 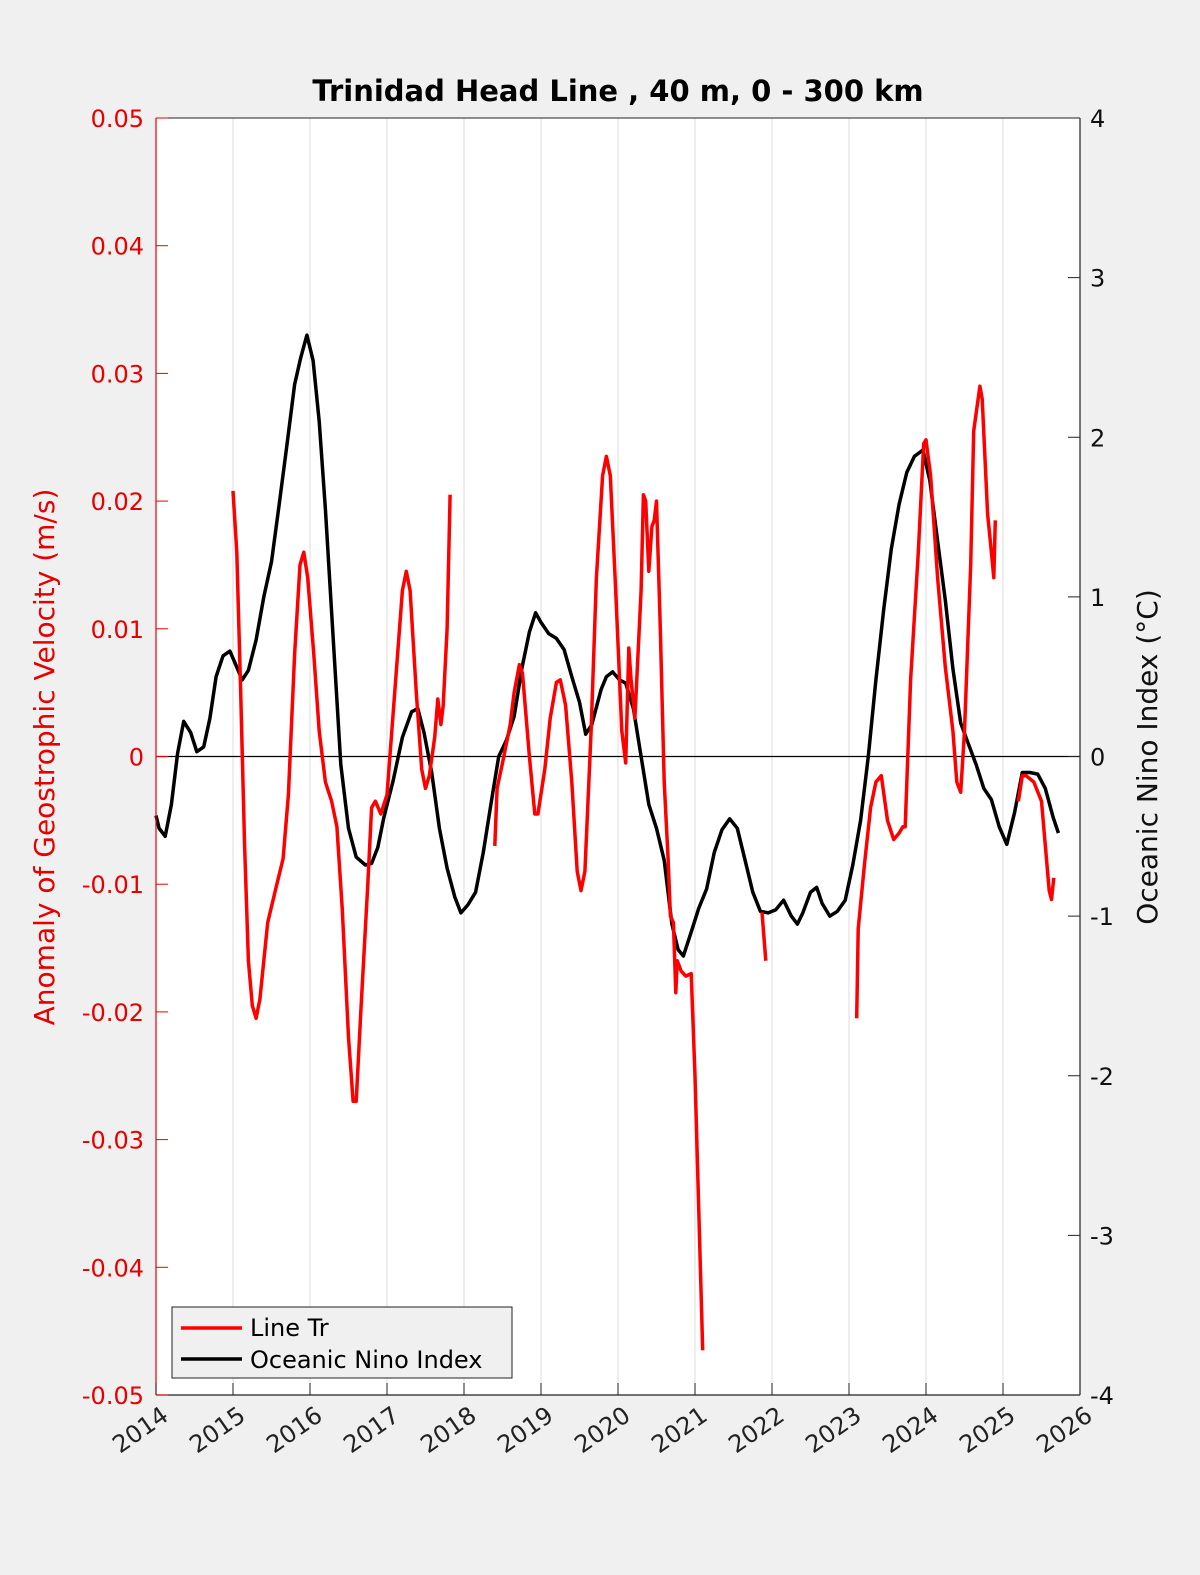 What do you see at coordinates (366, 1360) in the screenshot?
I see `legend-label-oni: Oceanic Nino Index` at bounding box center [366, 1360].